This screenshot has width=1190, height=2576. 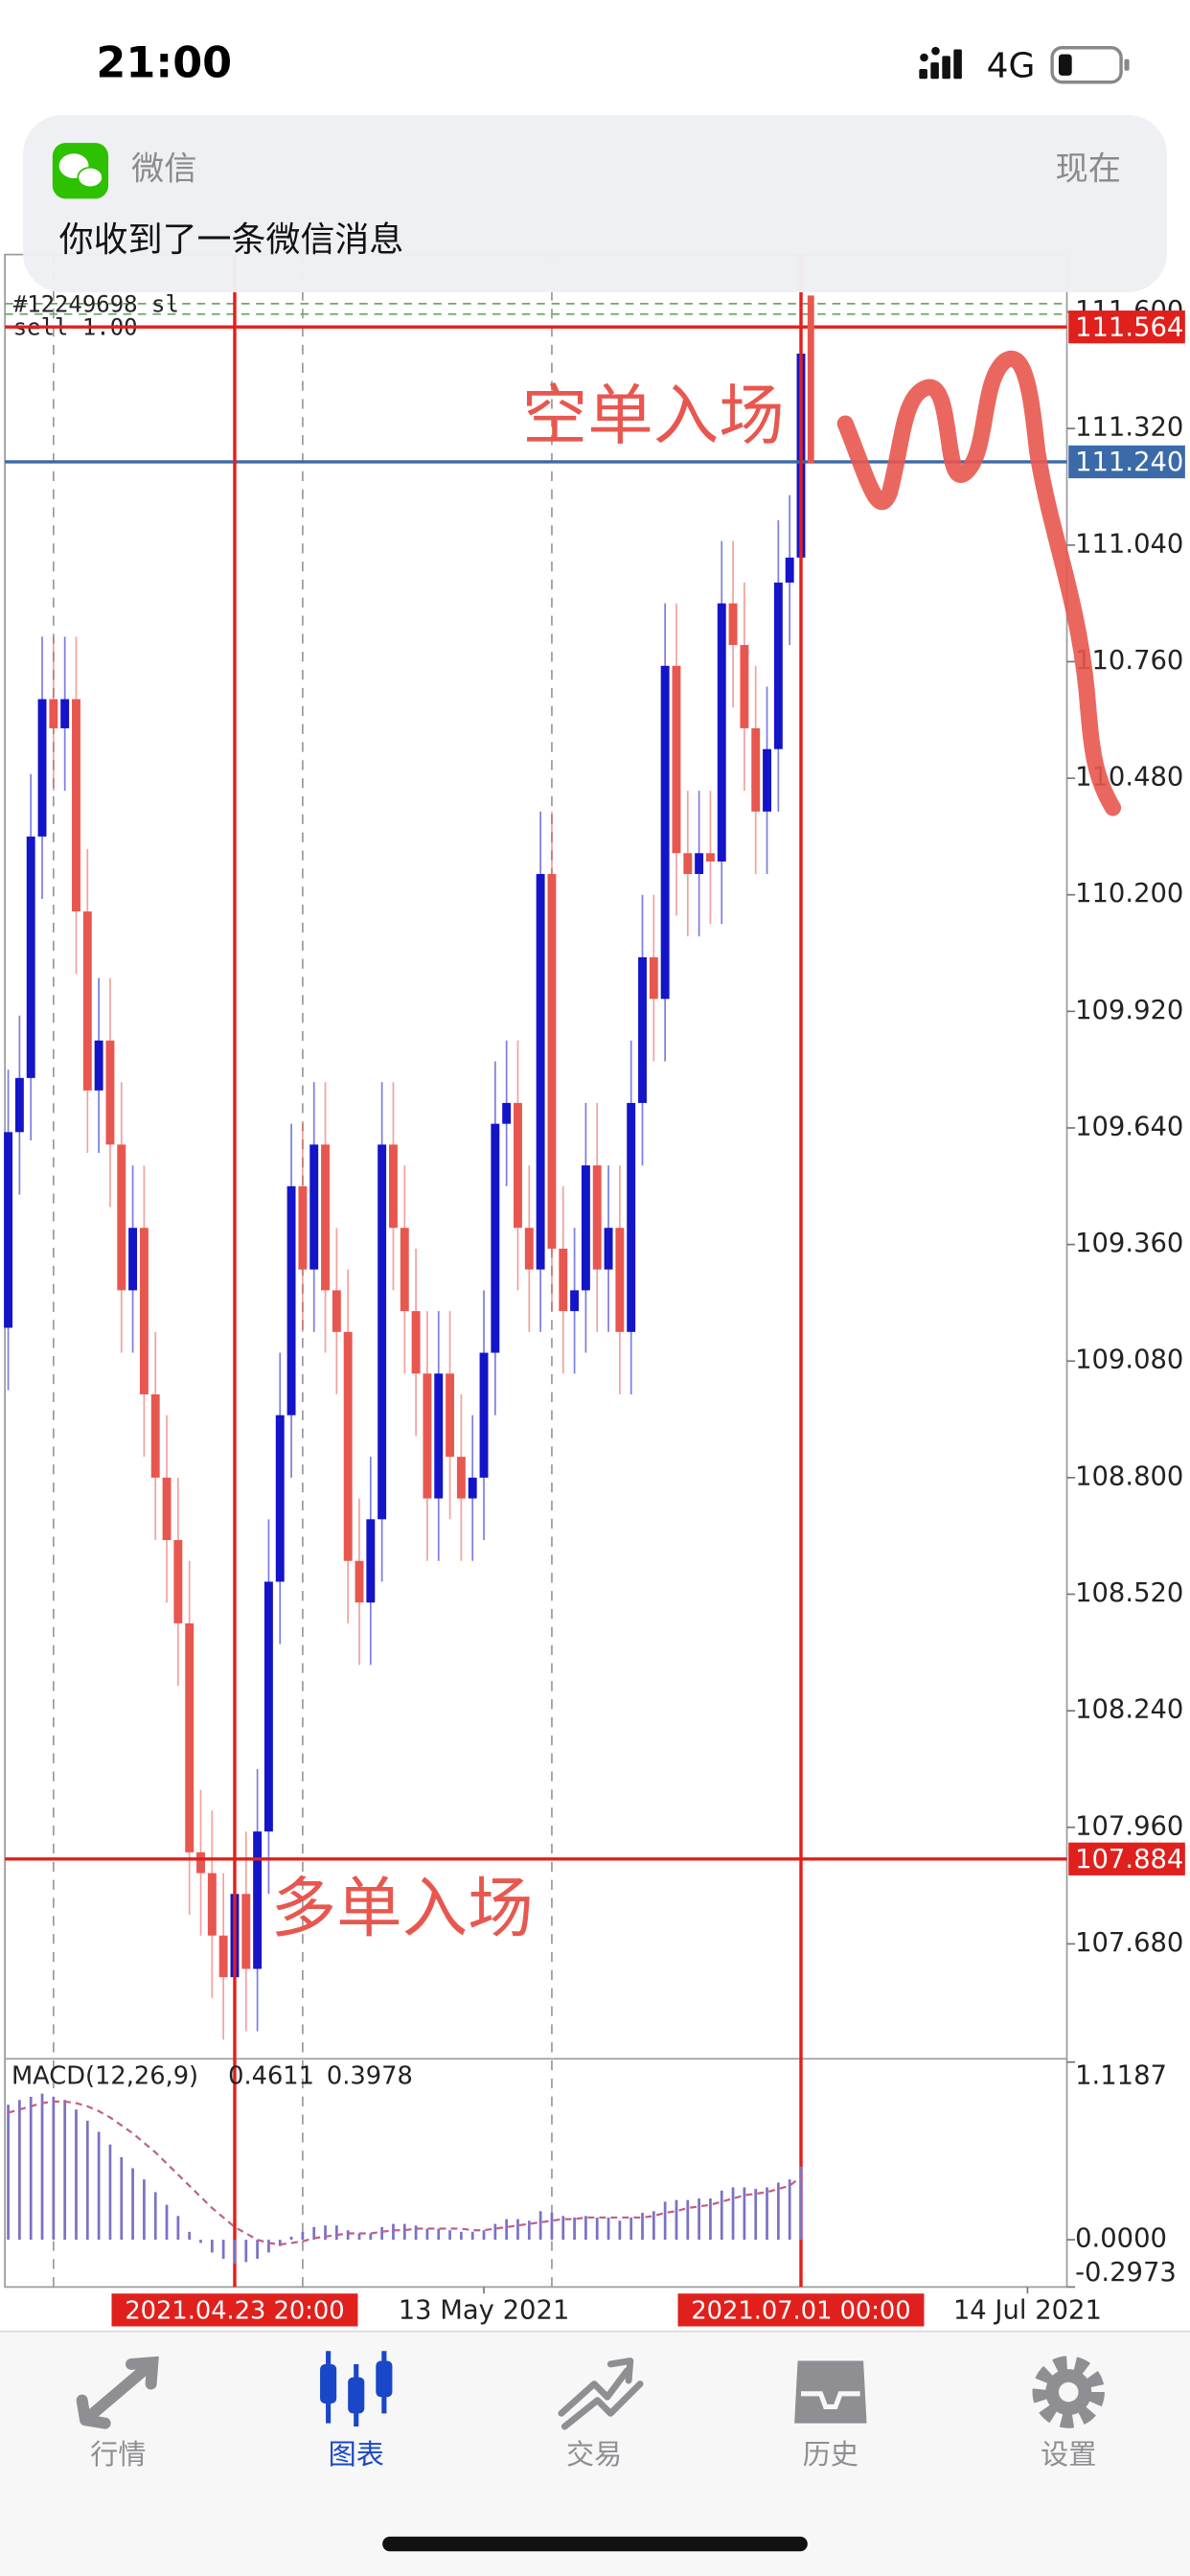 I want to click on hand-drawn-scribble, so click(x=979, y=583).